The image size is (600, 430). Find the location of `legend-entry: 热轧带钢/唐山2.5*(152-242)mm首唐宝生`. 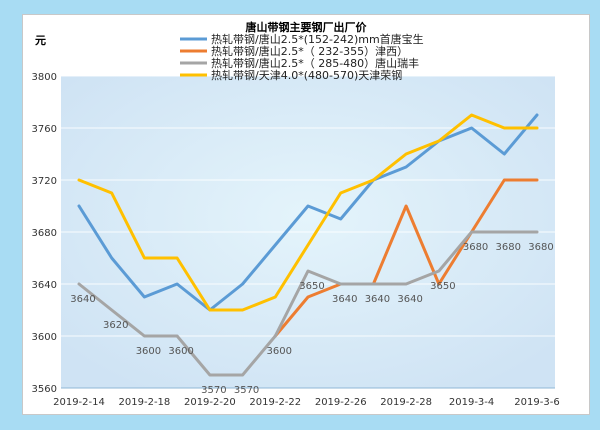

legend-entry: 热轧带钢/唐山2.5*(152-242)mm首唐宝生 is located at coordinates (317, 39).